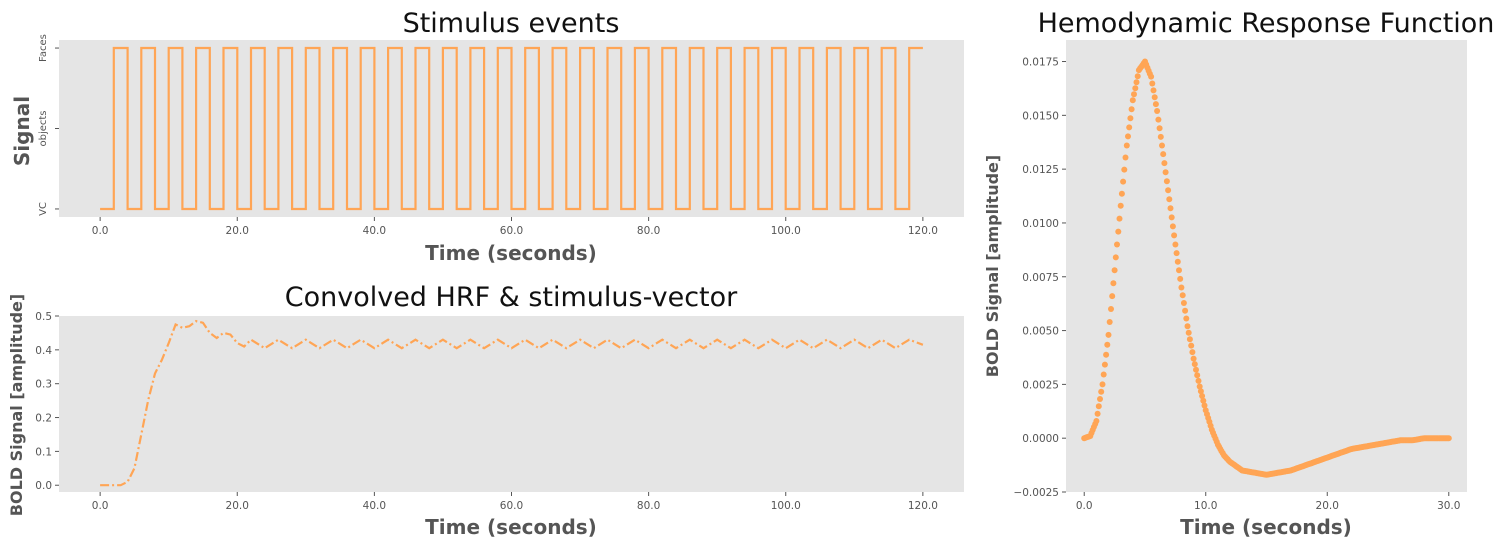 The image size is (1511, 548). What do you see at coordinates (1268, 502) in the screenshot?
I see `x-axis: 0.0 10.0 20.0 30.0` at bounding box center [1268, 502].